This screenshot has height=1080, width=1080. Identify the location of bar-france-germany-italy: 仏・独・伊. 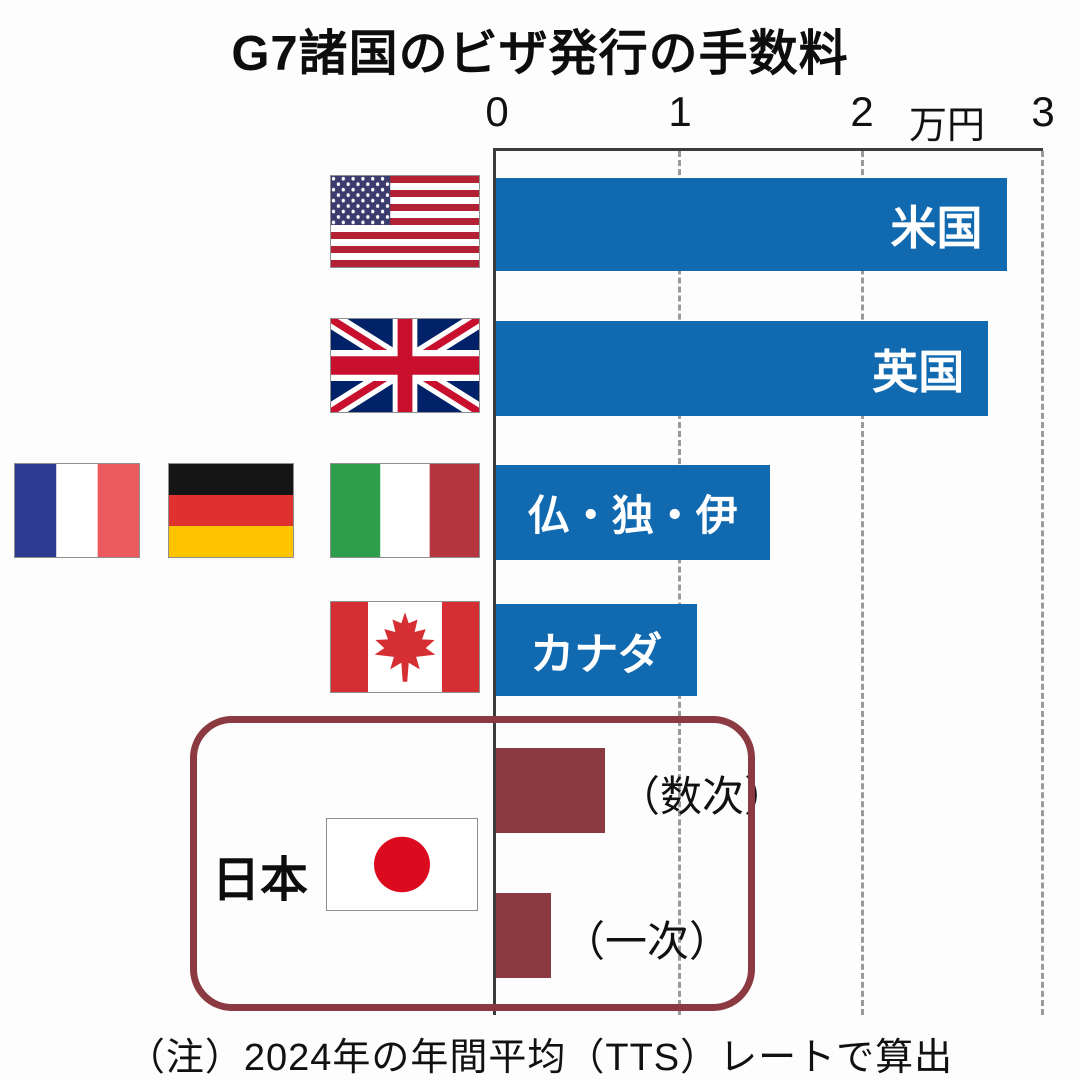
(633, 512).